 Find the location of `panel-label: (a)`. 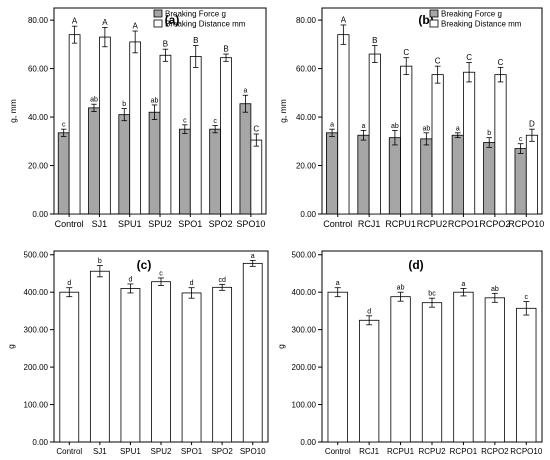

panel-label: (a) is located at coordinates (172, 20).